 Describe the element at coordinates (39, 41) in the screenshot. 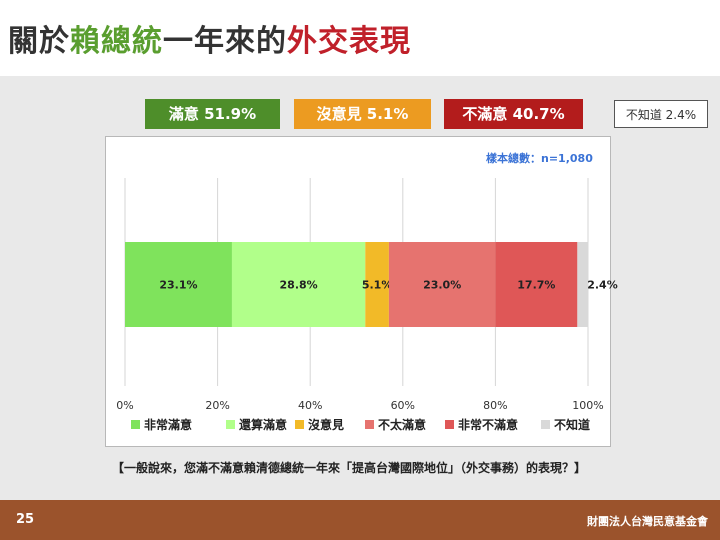

I see `title-part1: 關於` at that location.